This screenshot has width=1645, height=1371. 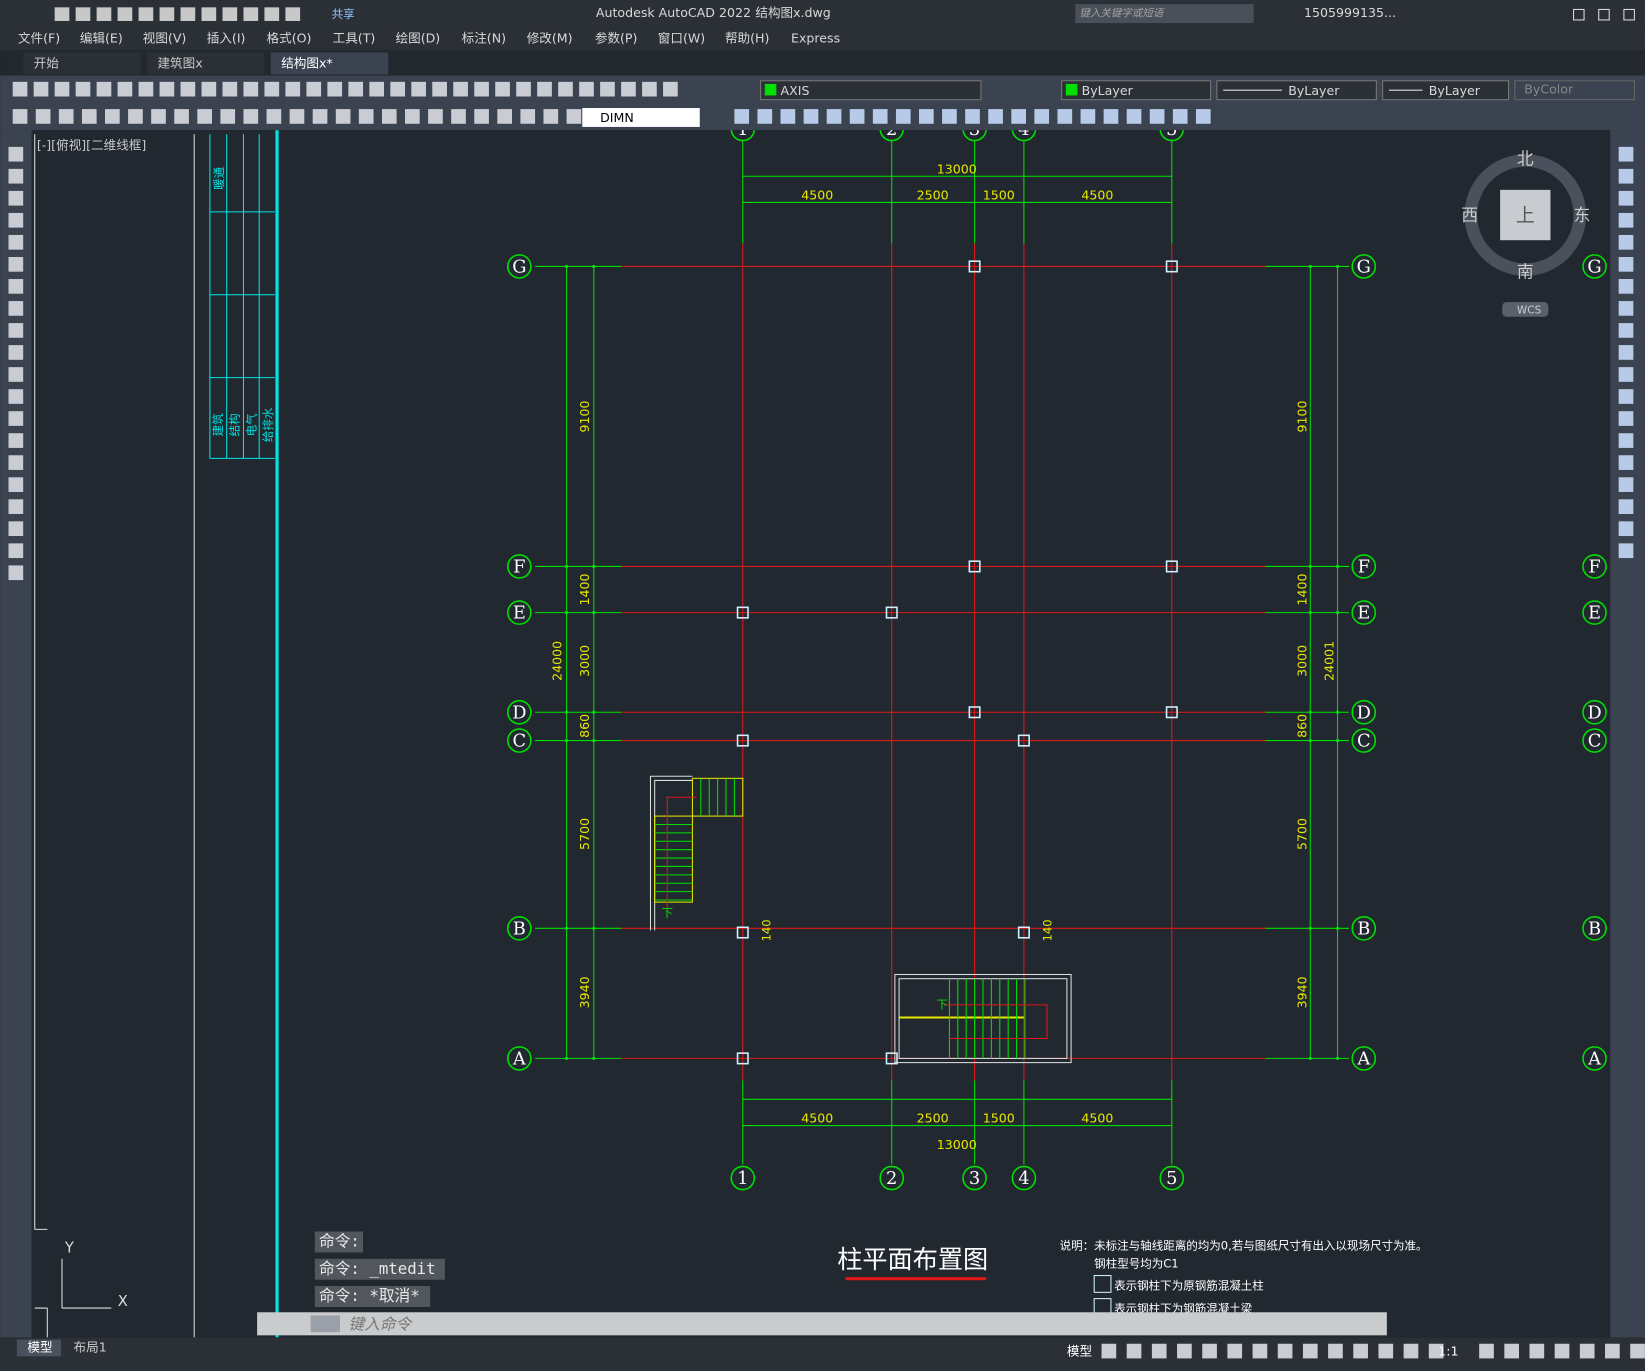 I want to click on lineweight-combo, so click(x=1446, y=90).